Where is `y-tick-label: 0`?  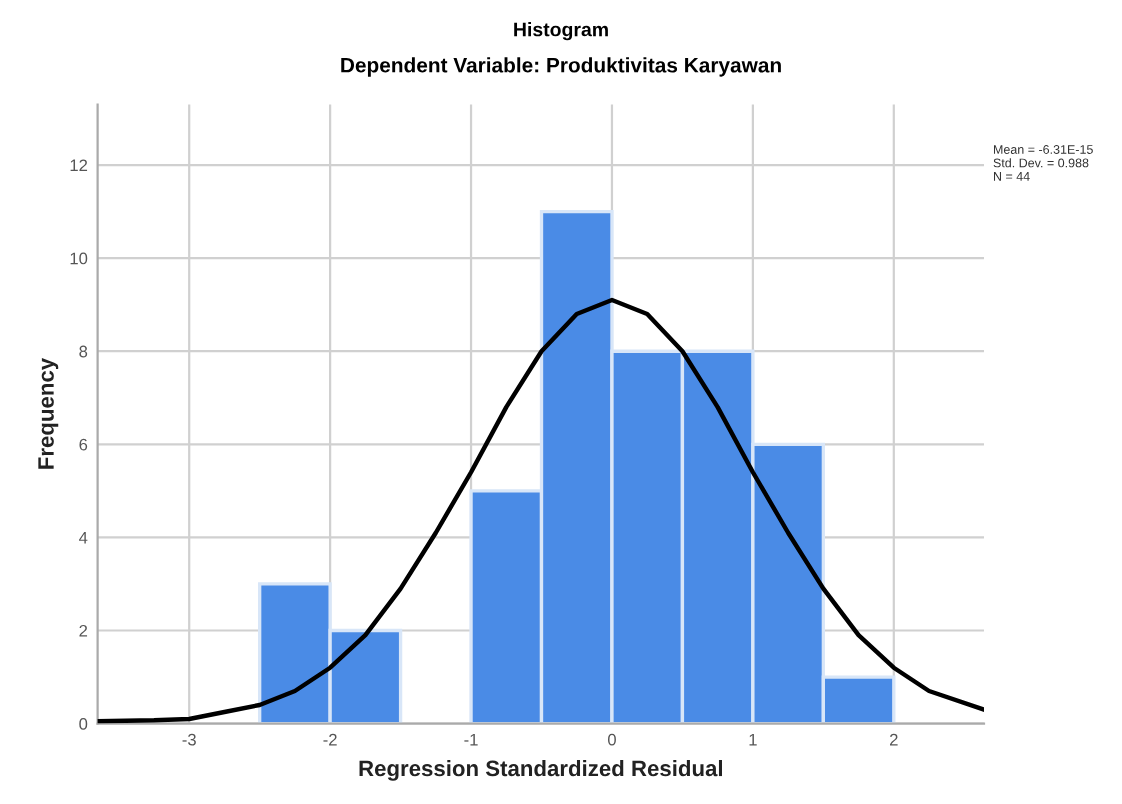 y-tick-label: 0 is located at coordinates (83, 724).